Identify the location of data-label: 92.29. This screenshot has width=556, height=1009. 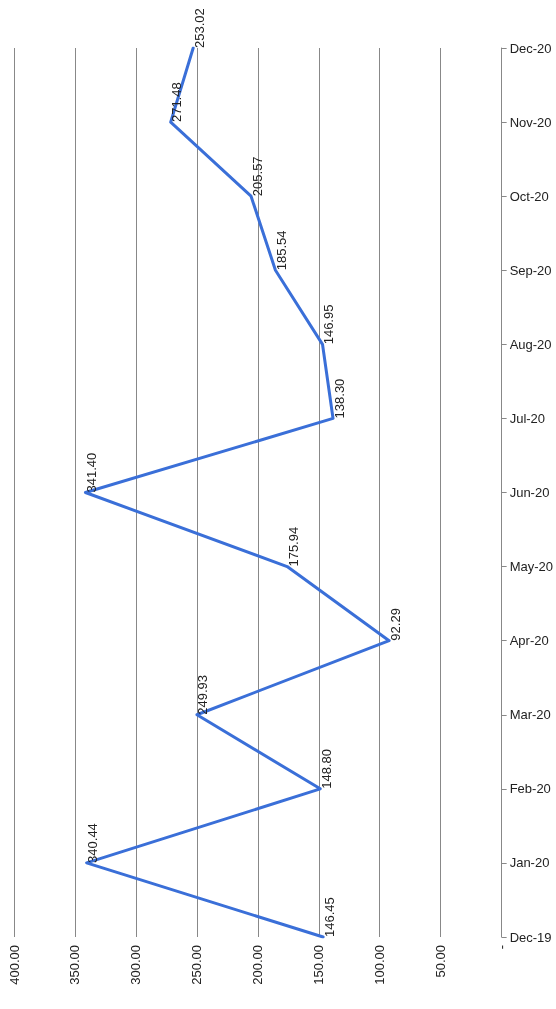
(395, 624).